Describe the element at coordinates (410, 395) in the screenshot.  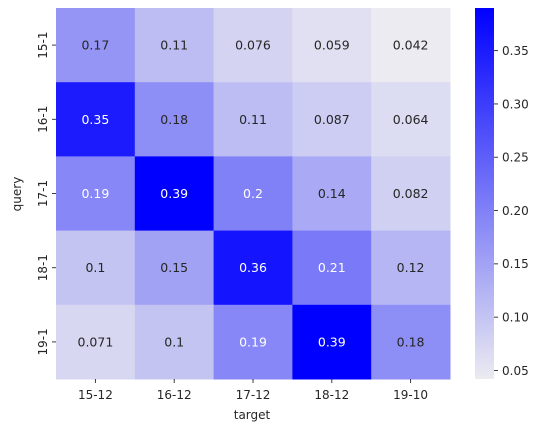
I see `x-tick-label: 19-10` at that location.